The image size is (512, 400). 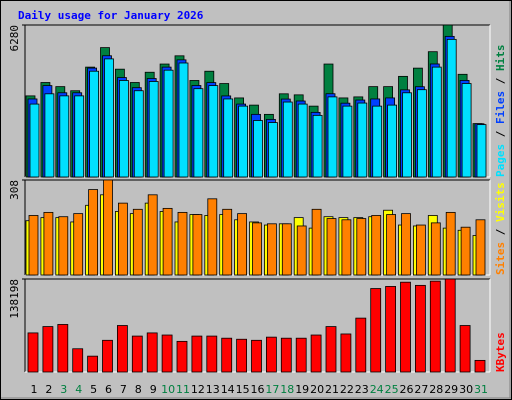 What do you see at coordinates (500, 107) in the screenshot?
I see `legend-entry: Files` at bounding box center [500, 107].